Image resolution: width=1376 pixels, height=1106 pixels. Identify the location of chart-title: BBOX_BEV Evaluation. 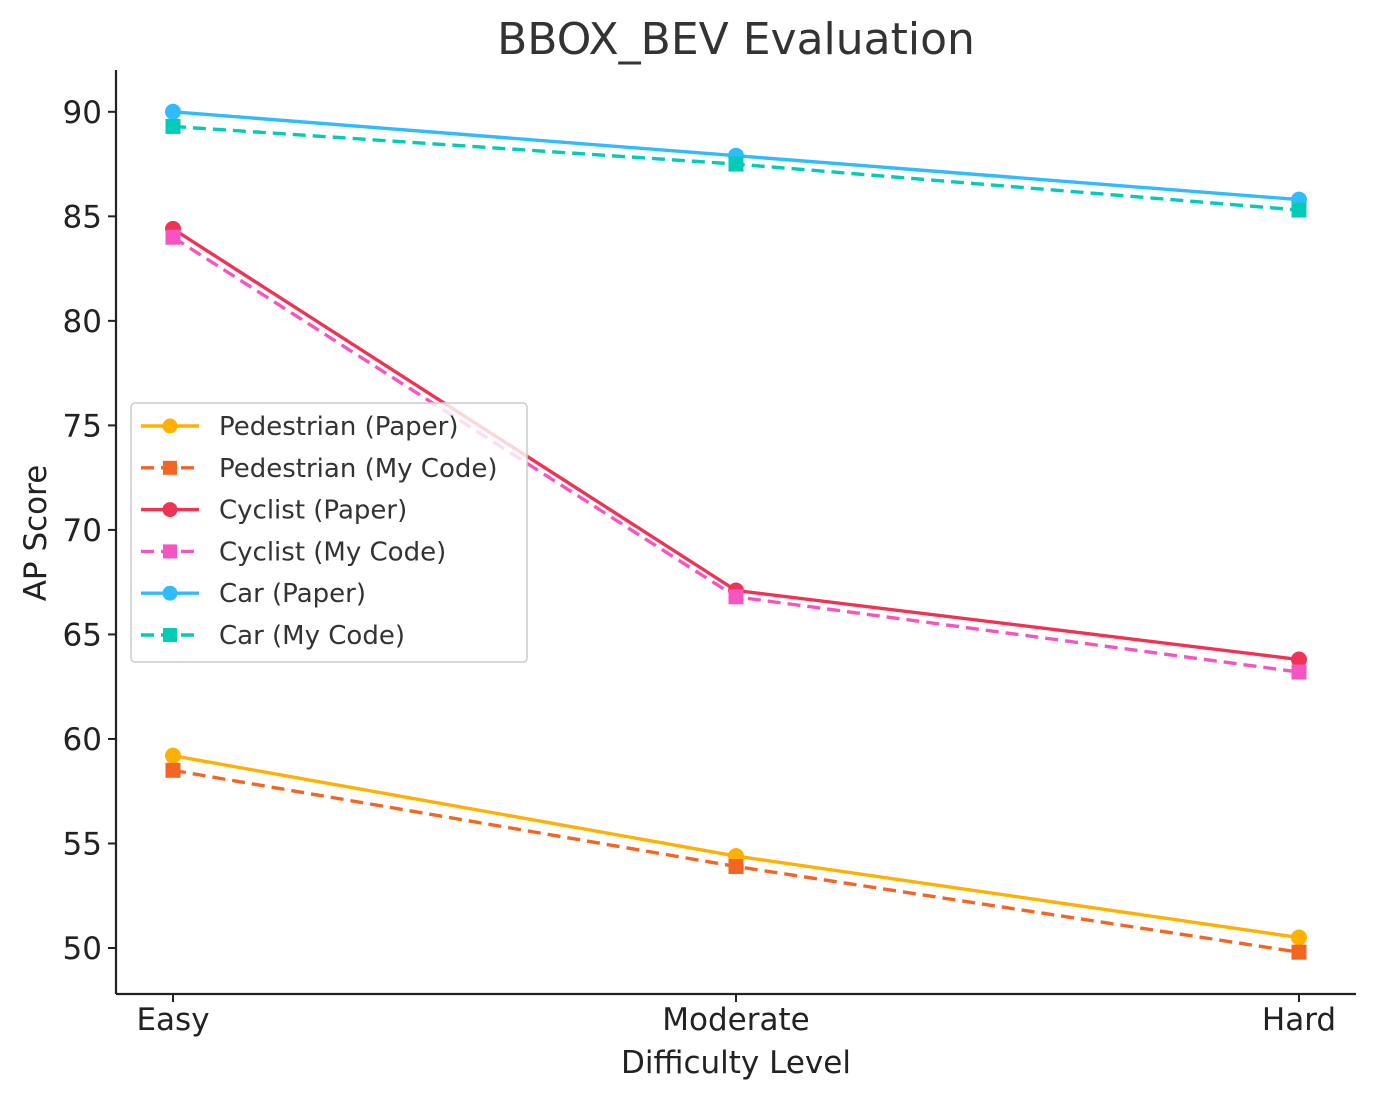
(736, 39).